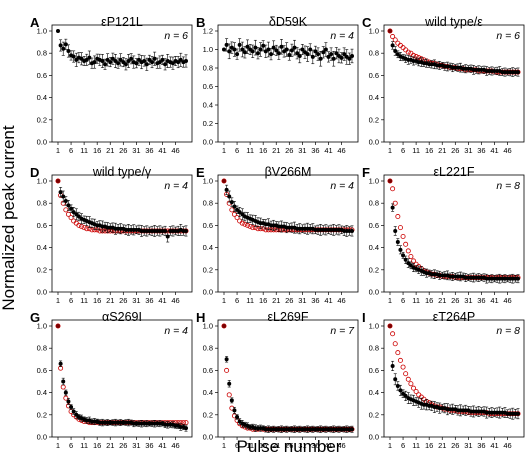 The image size is (528, 459). Describe the element at coordinates (200, 22) in the screenshot. I see `panel-letter: B` at that location.